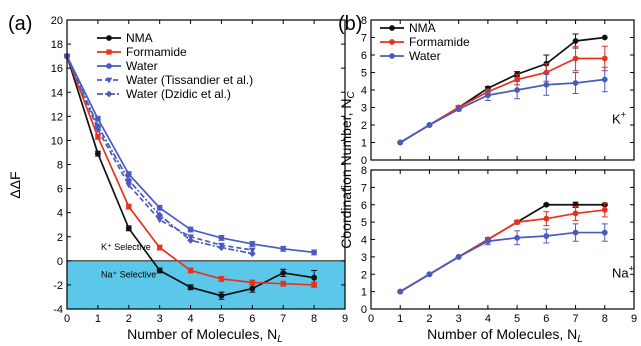 The image size is (641, 346). I want to click on panel-a-xtick-label: 4, so click(190, 319).